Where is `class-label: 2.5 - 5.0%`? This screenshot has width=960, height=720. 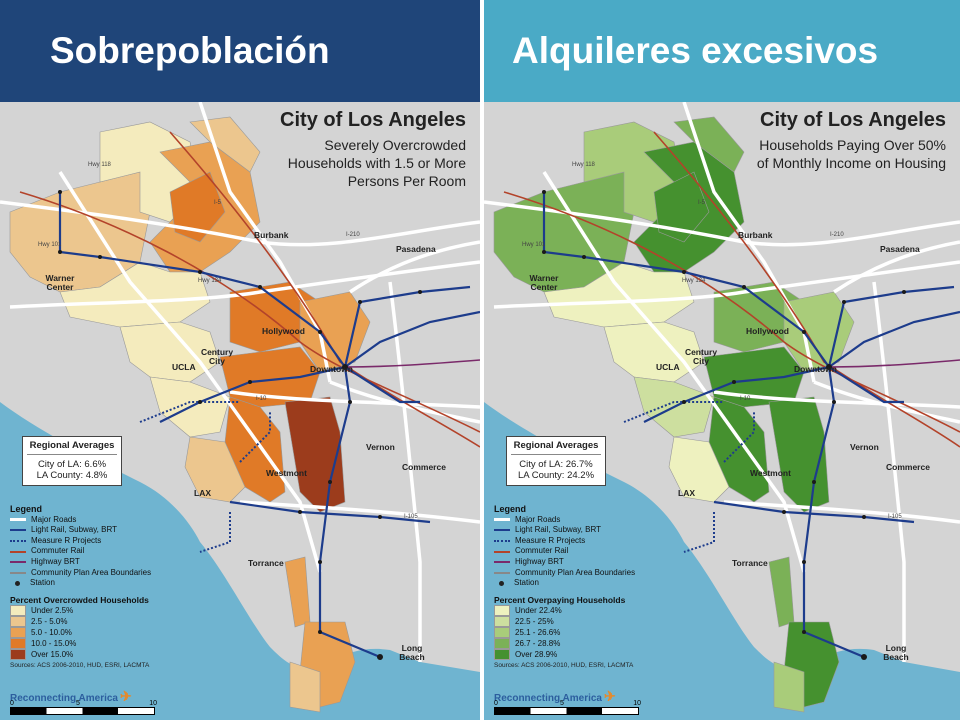
class-label: 2.5 - 5.0% is located at coordinates (49, 621).